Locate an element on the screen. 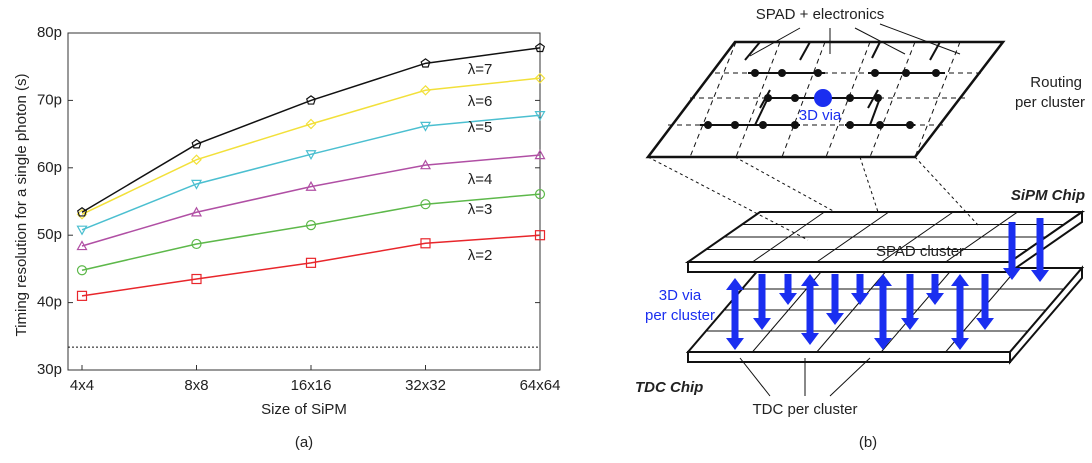 The height and width of the screenshot is (463, 1092). y-tick-label: 80p is located at coordinates (49, 32).